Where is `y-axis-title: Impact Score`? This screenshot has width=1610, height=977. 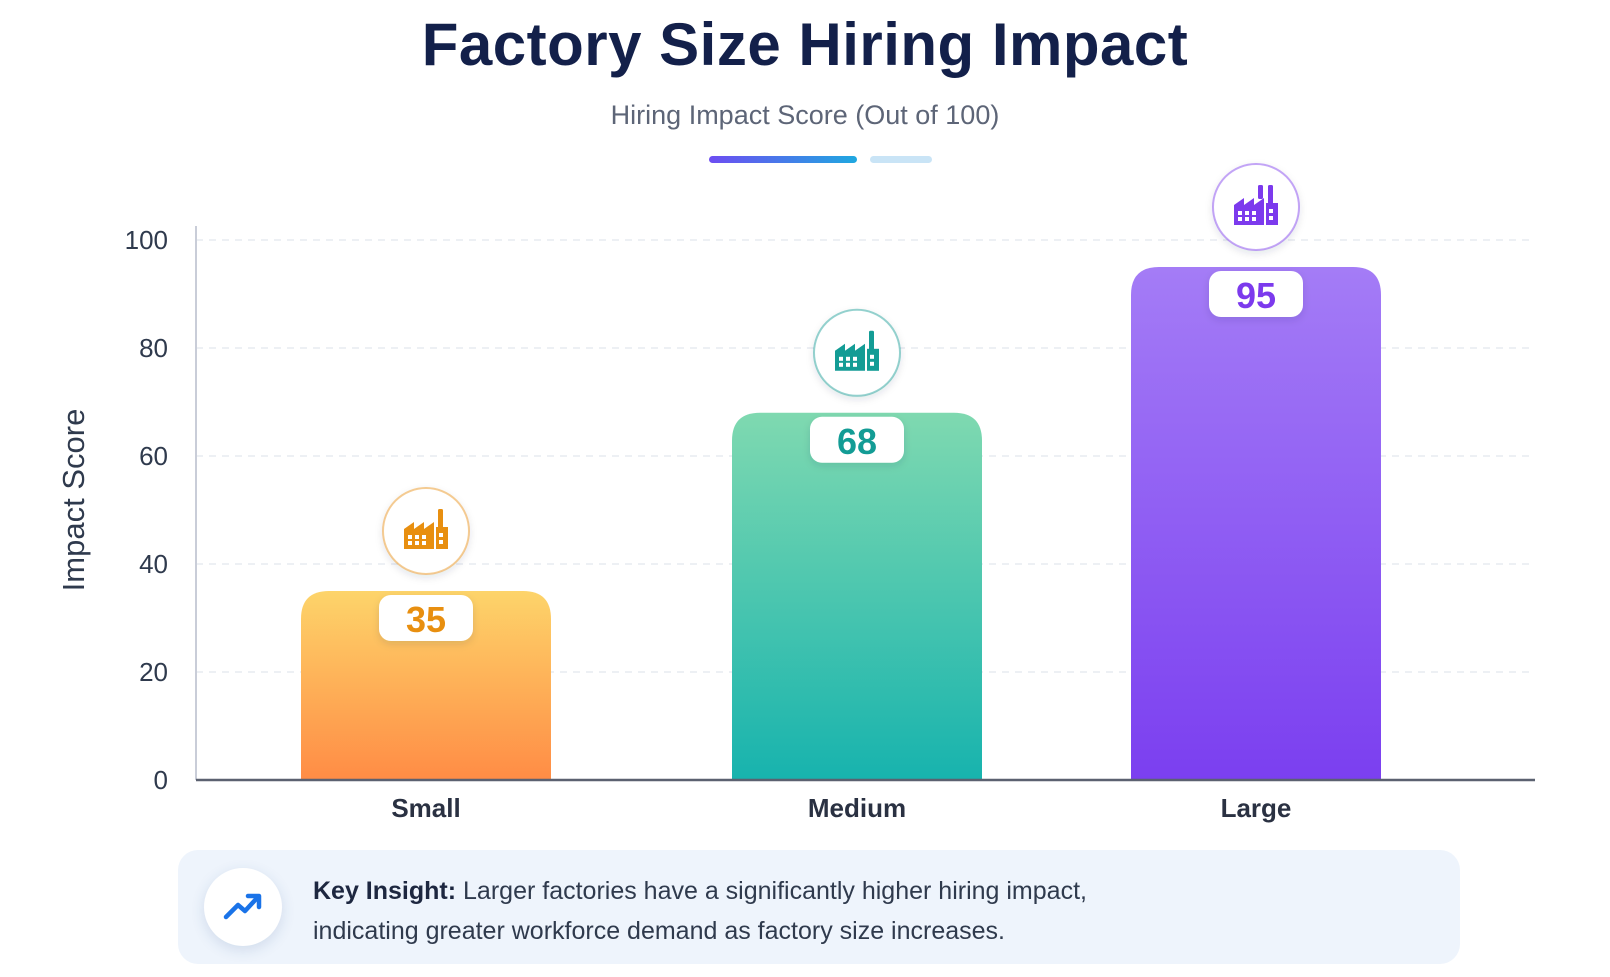
y-axis-title: Impact Score is located at coordinates (73, 500).